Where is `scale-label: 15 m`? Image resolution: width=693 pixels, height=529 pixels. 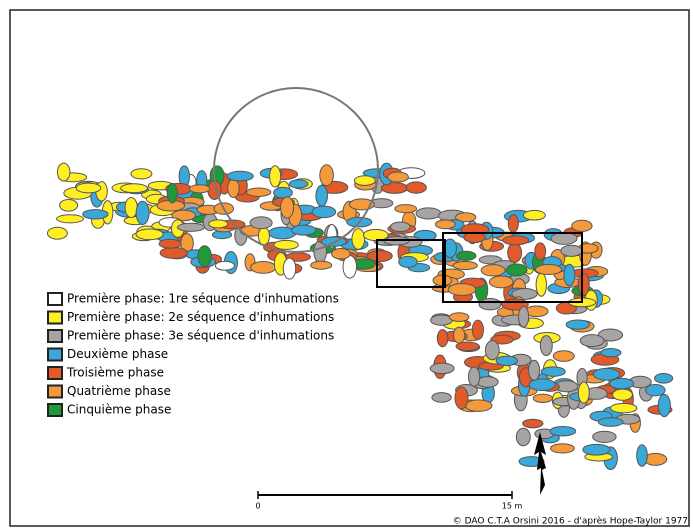 scale-label: 15 m is located at coordinates (512, 506).